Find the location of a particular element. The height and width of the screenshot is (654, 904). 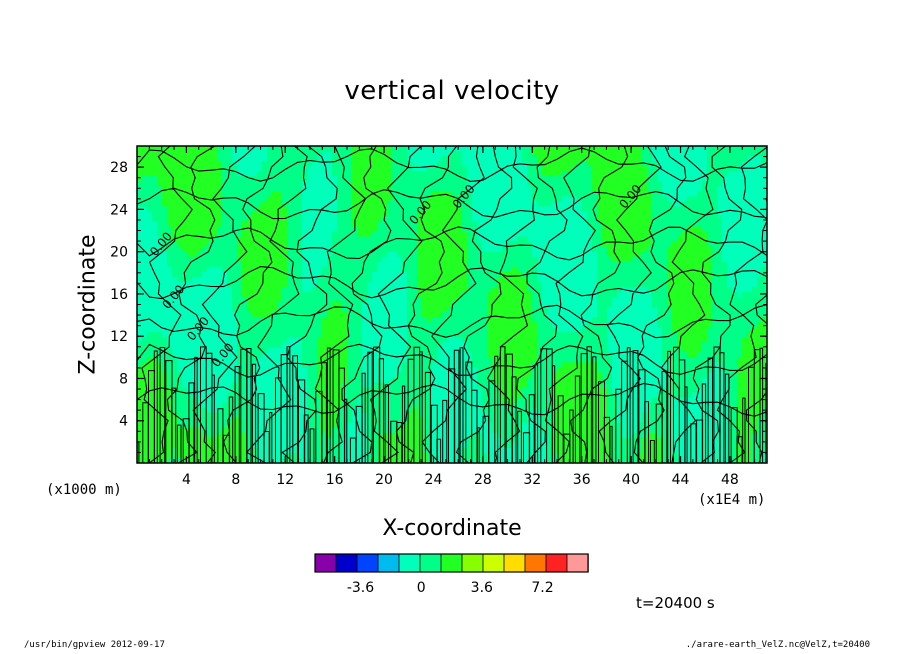

time-label: t=20400 s is located at coordinates (675, 603).